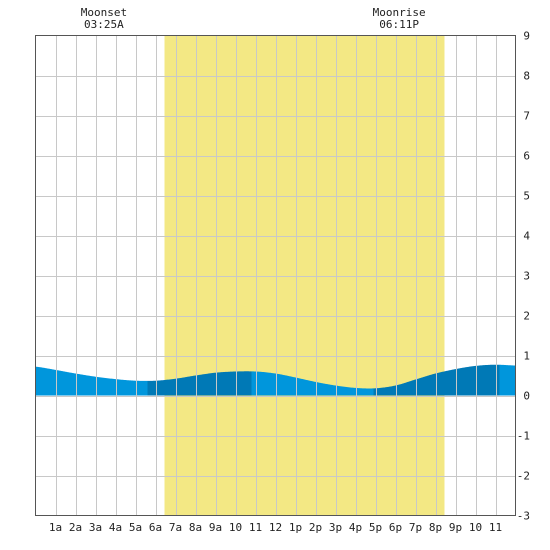  What do you see at coordinates (215, 527) in the screenshot?
I see `x-tick-label: 9a` at bounding box center [215, 527].